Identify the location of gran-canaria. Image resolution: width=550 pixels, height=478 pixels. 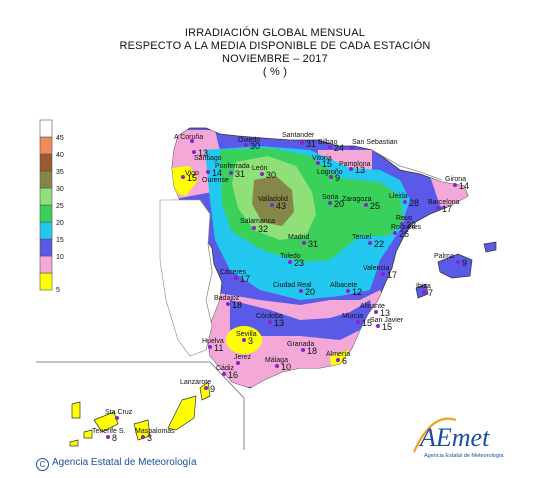
(142, 430).